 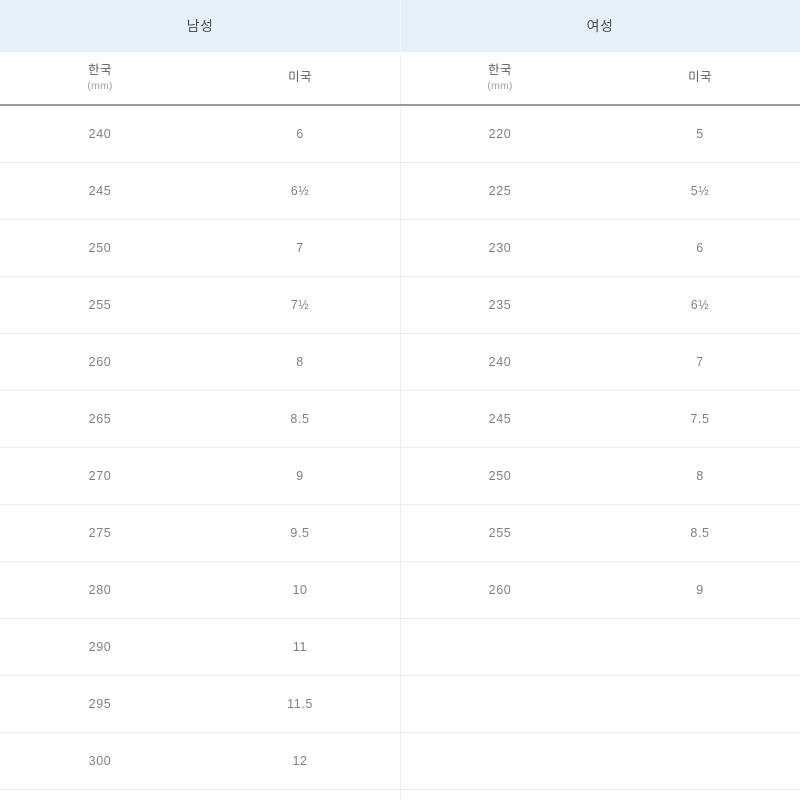 I want to click on cell-korea-size: 270, so click(x=100, y=476).